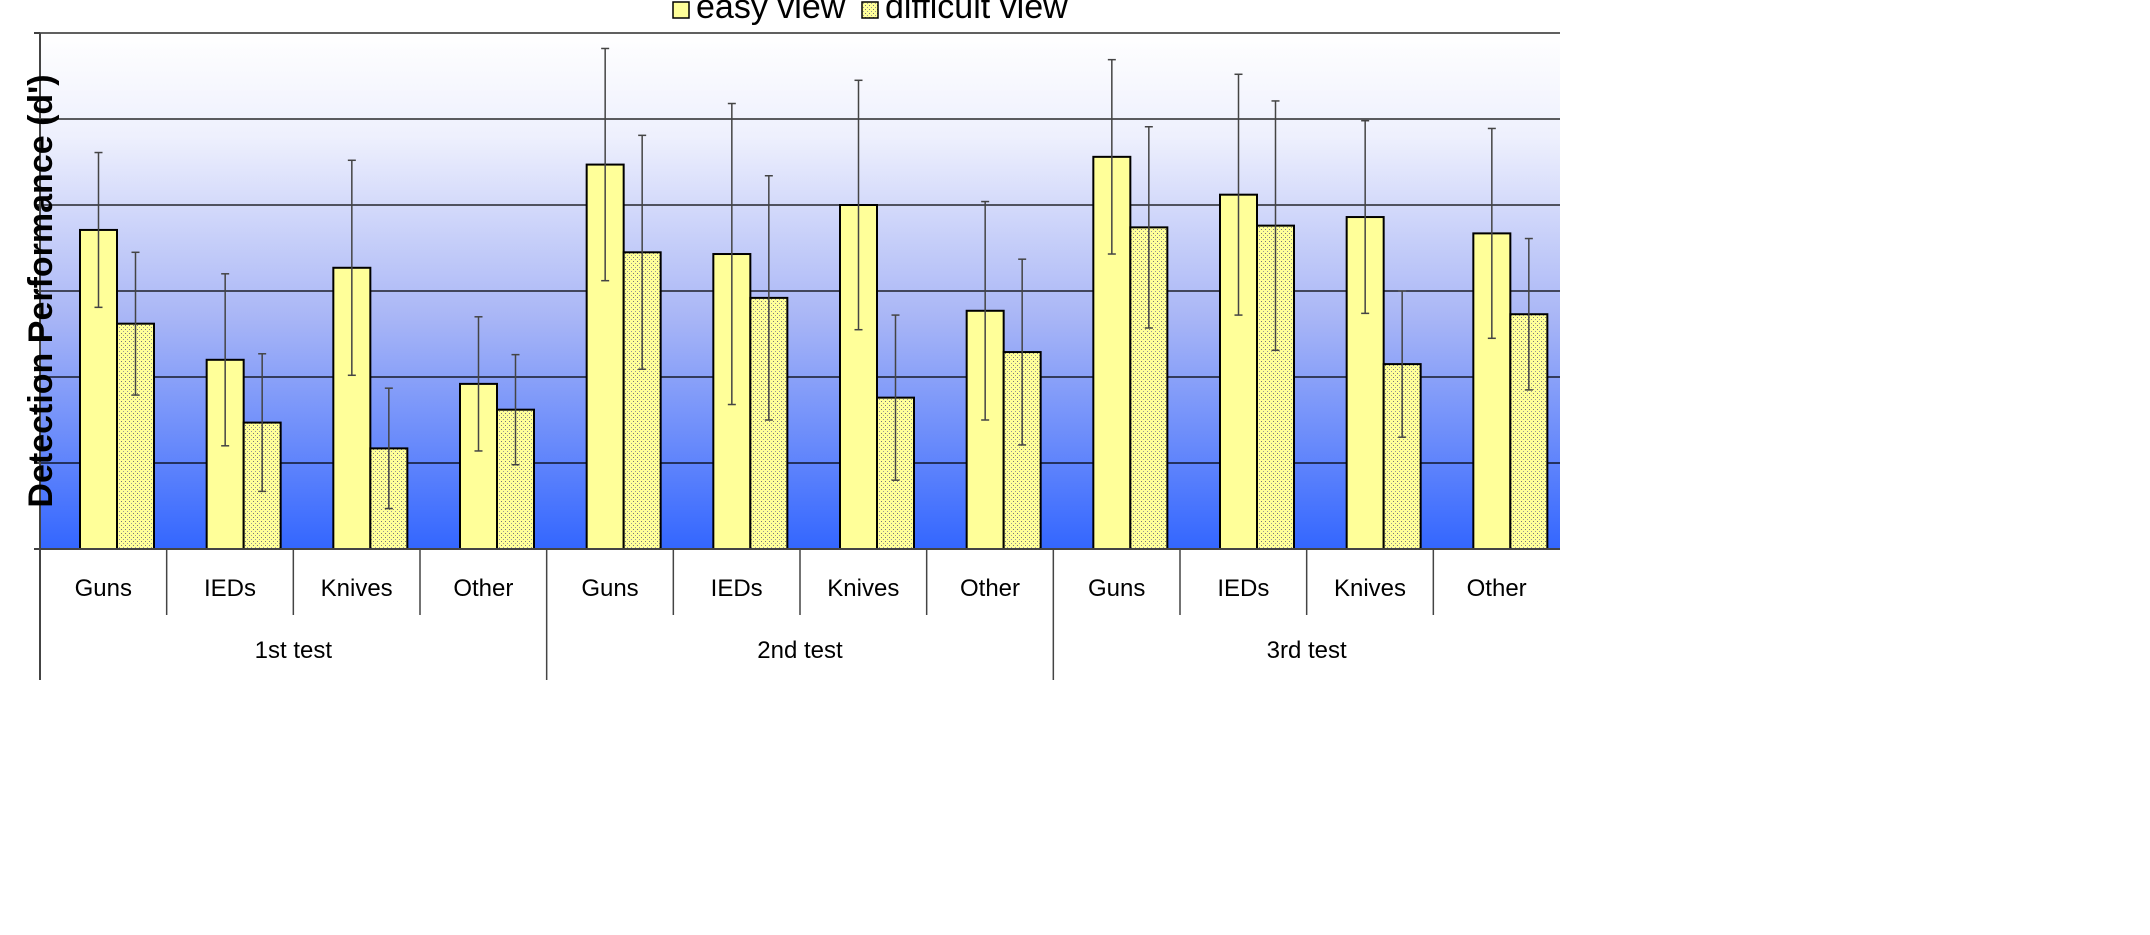 The width and height of the screenshot is (2150, 935). What do you see at coordinates (771, 13) in the screenshot?
I see `legend-label-easy: easy view` at bounding box center [771, 13].